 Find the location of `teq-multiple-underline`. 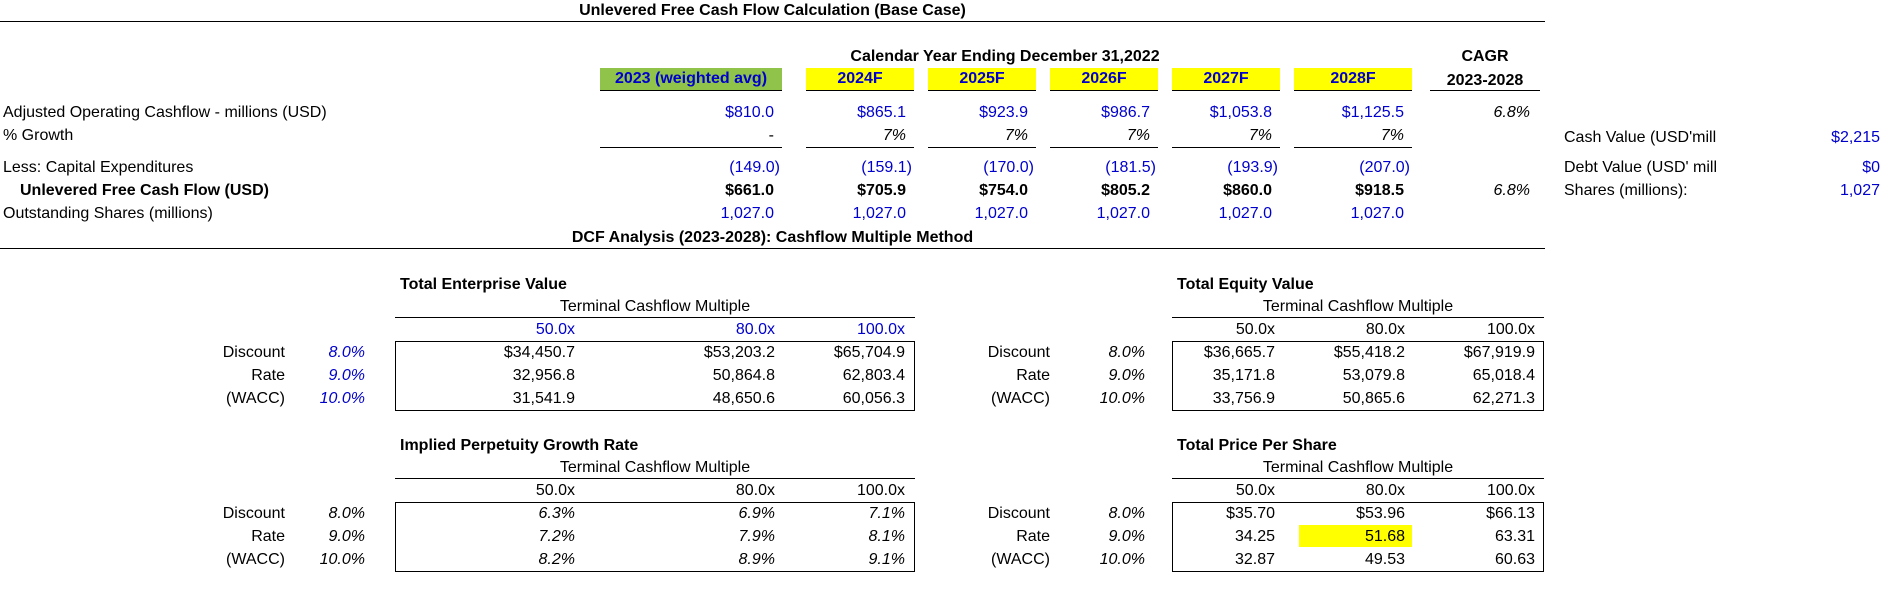

teq-multiple-underline is located at coordinates (1358, 317).